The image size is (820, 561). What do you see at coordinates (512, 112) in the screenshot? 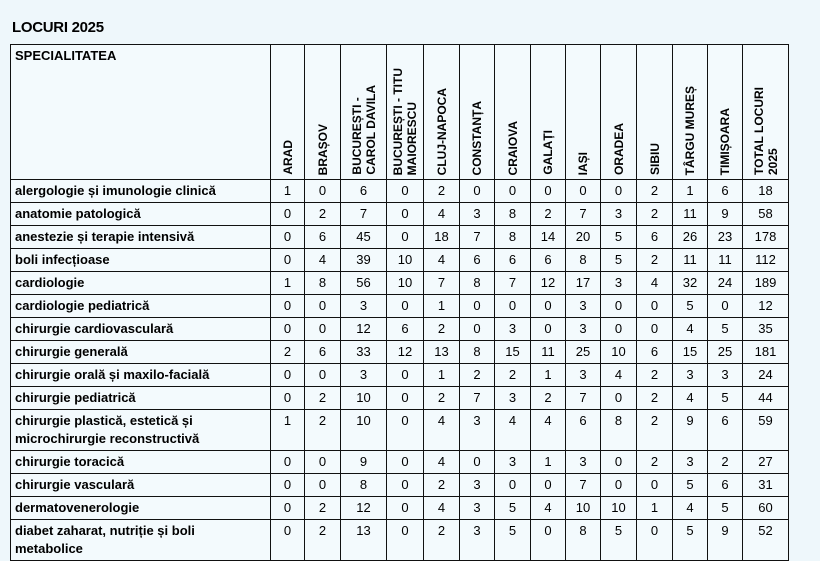
I see `column-header: CRAIOVA` at bounding box center [512, 112].